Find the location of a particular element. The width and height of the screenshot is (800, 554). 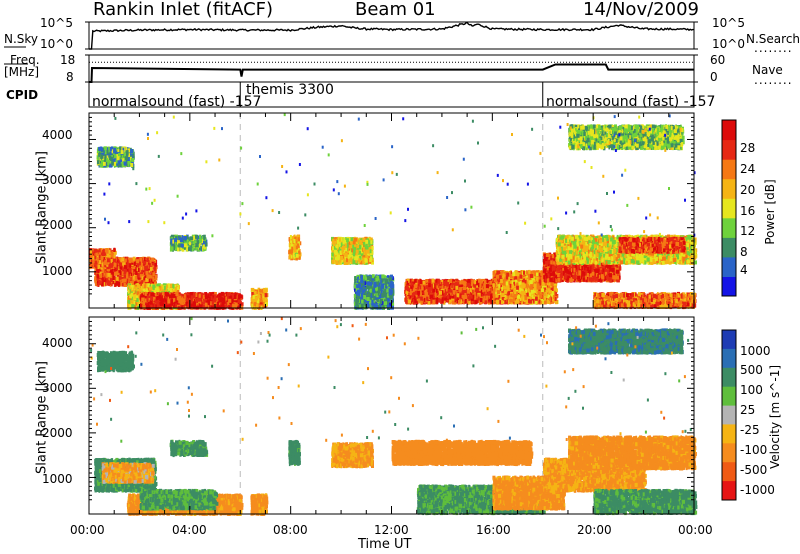

nsky-strip-frame is located at coordinates (391, 35).